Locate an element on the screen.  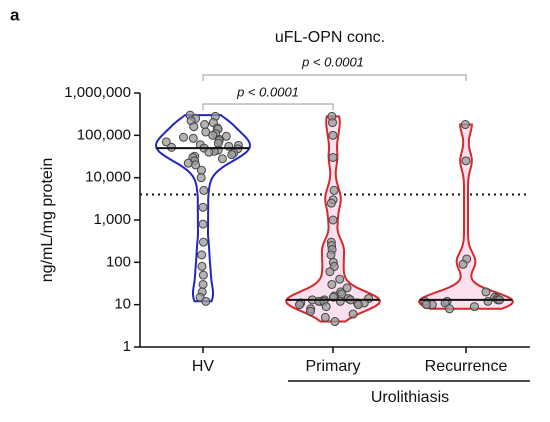
y-tick-label: 1,000 is located at coordinates (112, 219).